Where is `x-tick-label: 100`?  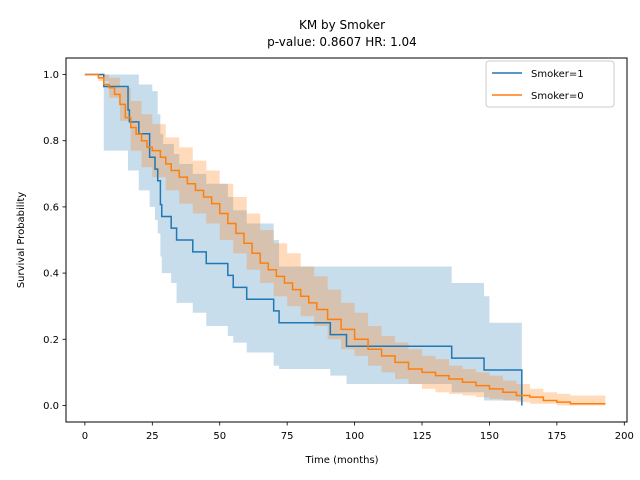
x-tick-label: 100 is located at coordinates (354, 436).